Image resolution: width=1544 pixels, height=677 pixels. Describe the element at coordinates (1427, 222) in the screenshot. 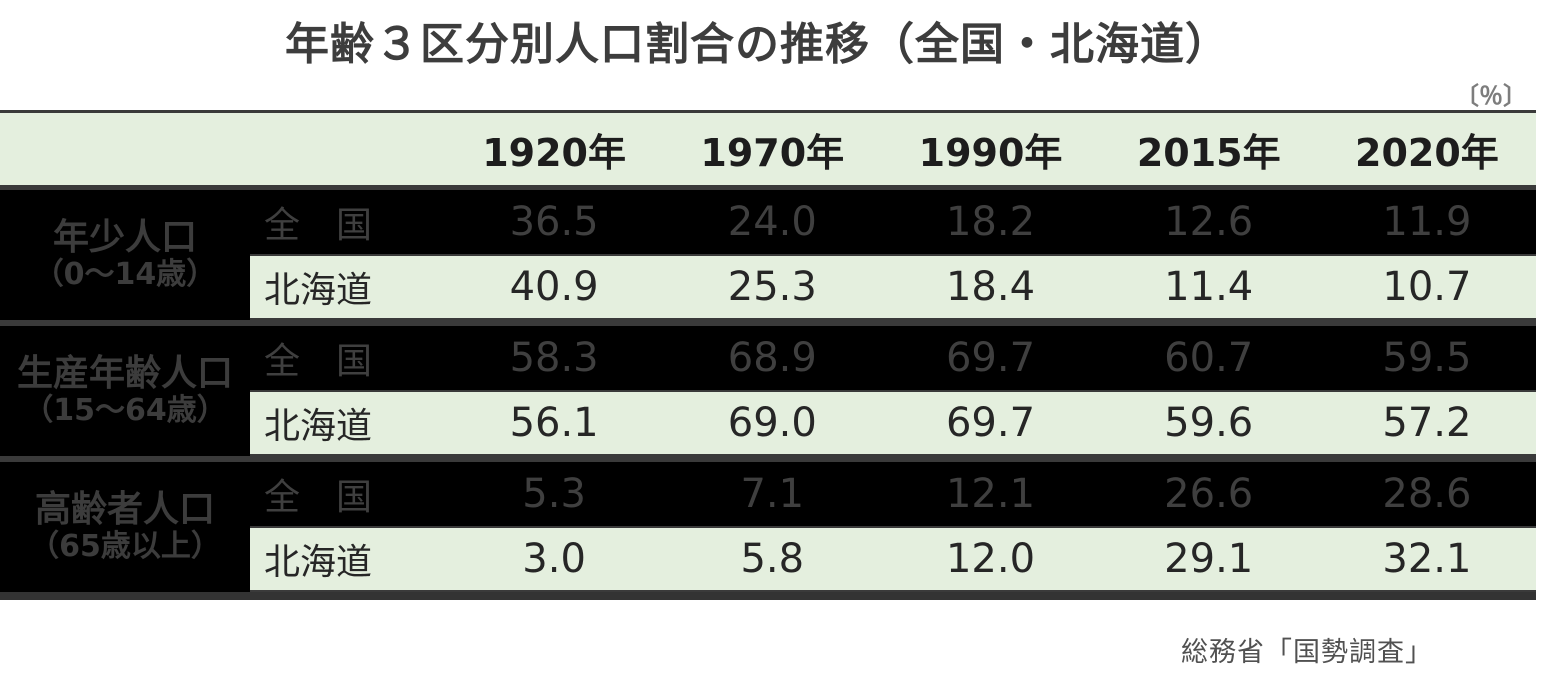

I see `value-cell: 11.9` at that location.